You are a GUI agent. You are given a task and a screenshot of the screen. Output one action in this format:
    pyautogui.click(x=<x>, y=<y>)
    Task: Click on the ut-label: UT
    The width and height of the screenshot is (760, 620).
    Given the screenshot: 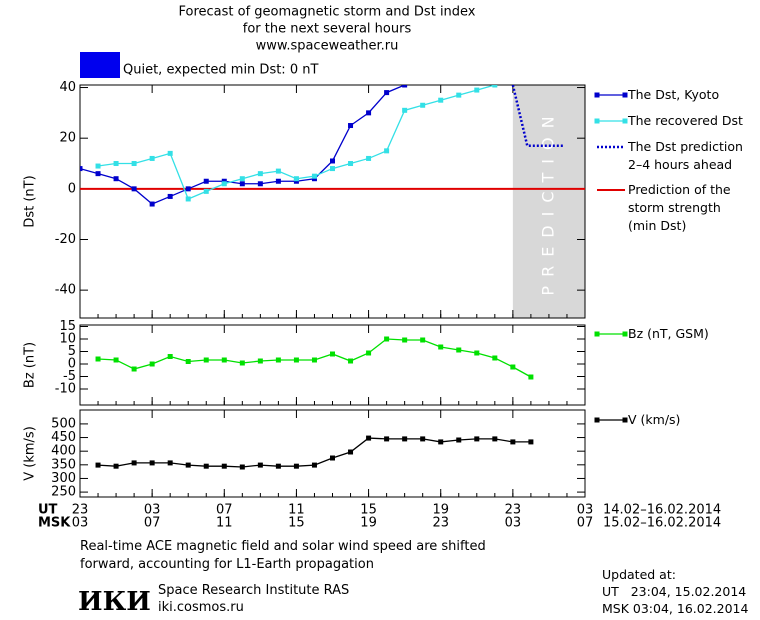 What is the action you would take?
    pyautogui.click(x=48, y=510)
    